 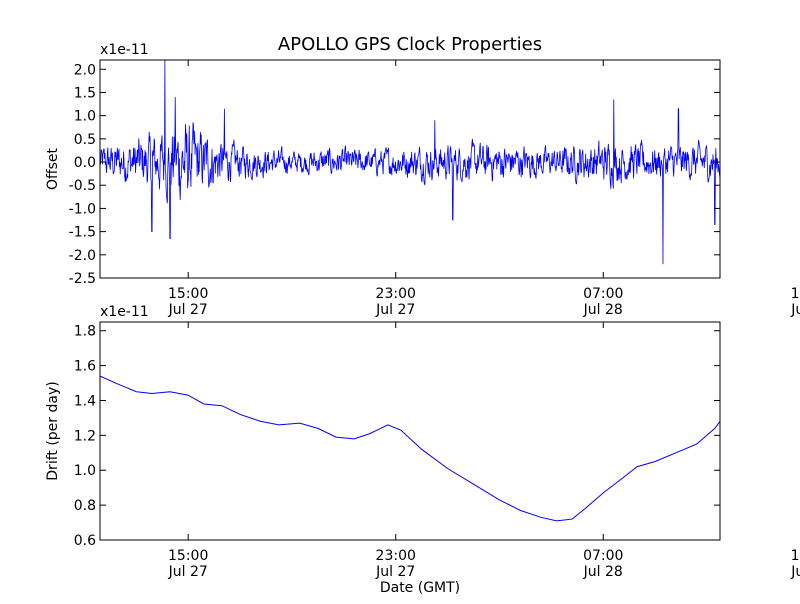 What do you see at coordinates (53, 168) in the screenshot?
I see `y-axis-label: Offset` at bounding box center [53, 168].